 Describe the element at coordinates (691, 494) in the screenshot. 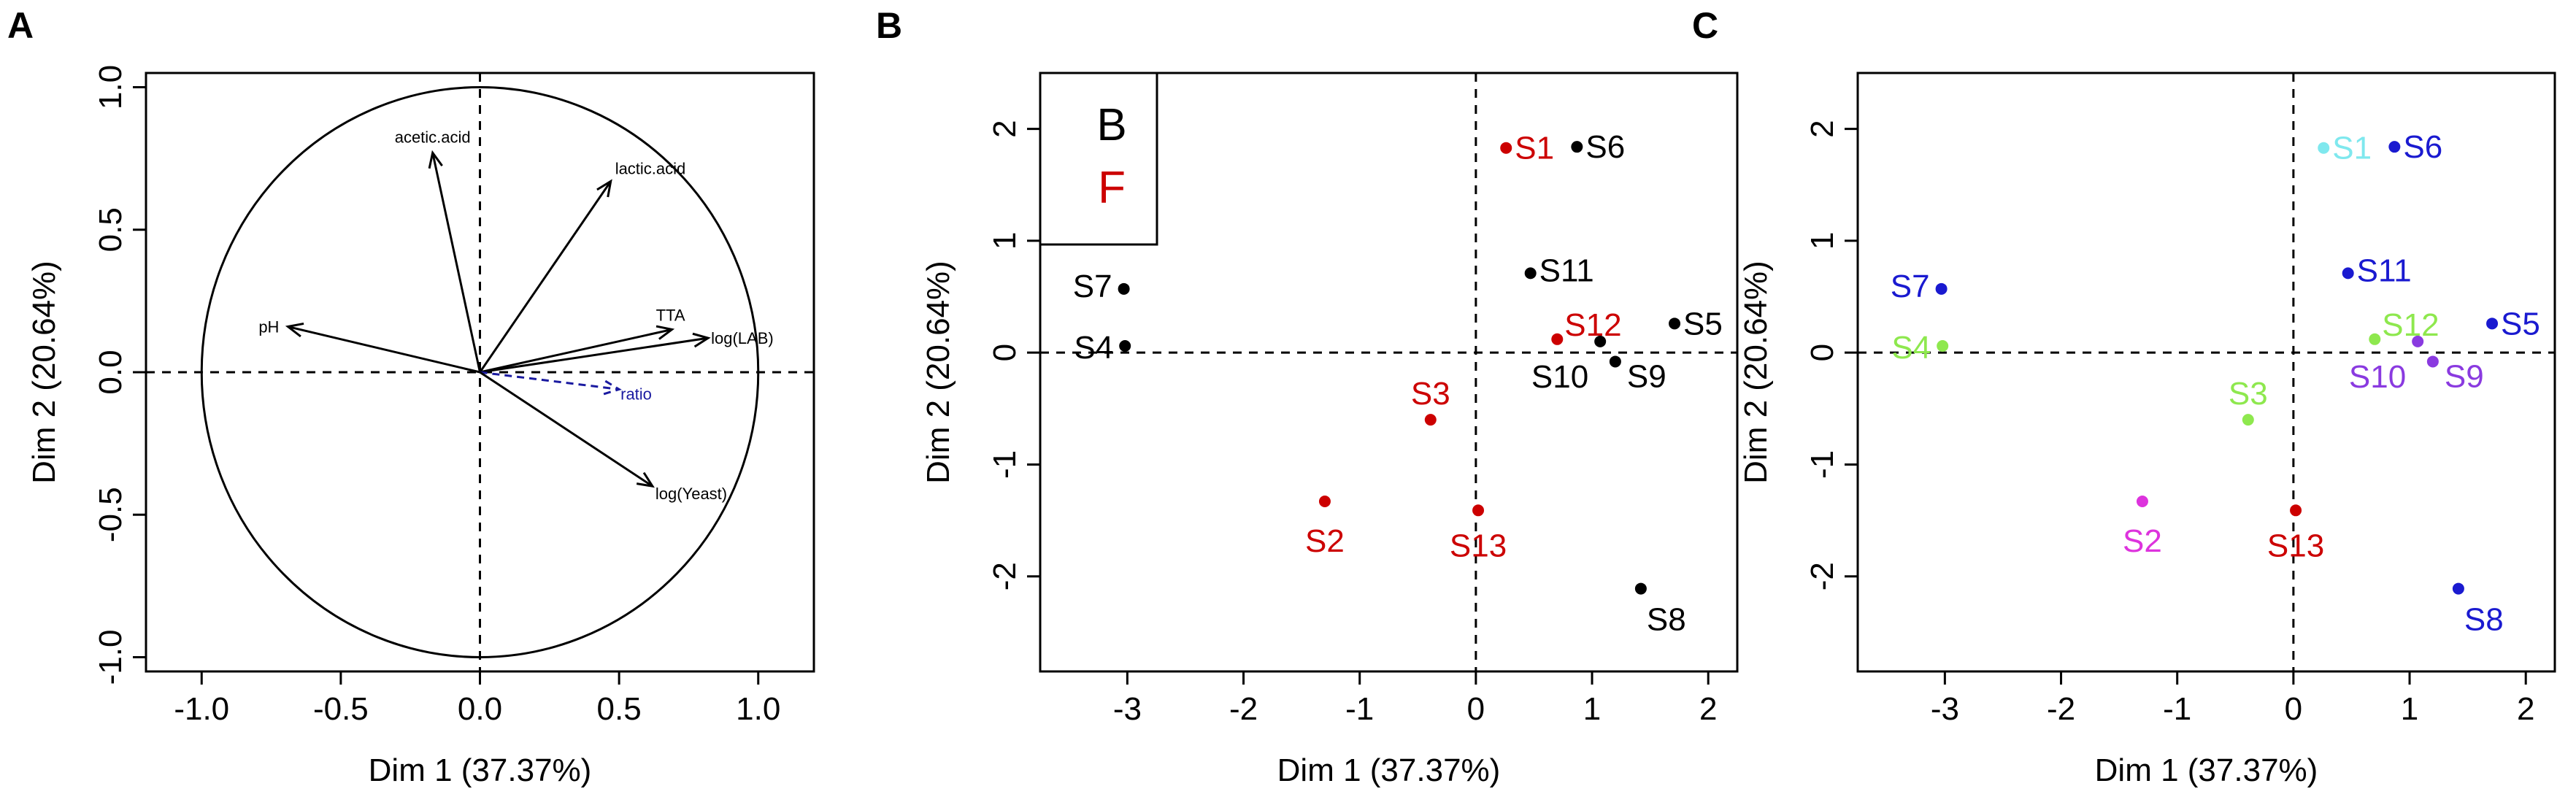

I see `vector-label: log(Yeast)` at that location.